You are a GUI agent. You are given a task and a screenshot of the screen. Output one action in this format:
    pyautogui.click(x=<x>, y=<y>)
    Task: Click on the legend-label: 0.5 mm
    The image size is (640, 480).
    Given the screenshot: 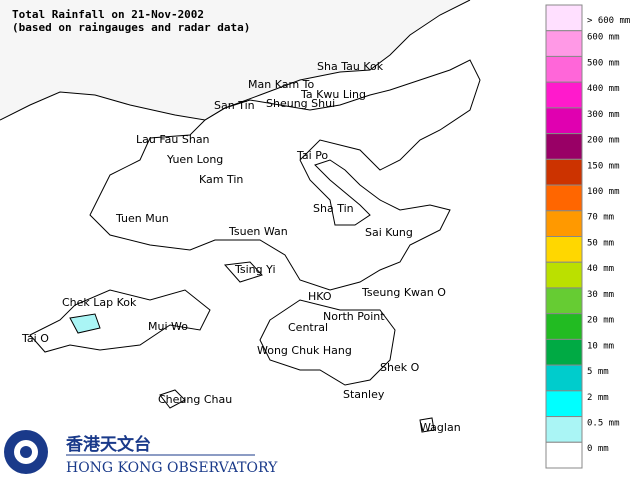 What is the action you would take?
    pyautogui.click(x=603, y=423)
    